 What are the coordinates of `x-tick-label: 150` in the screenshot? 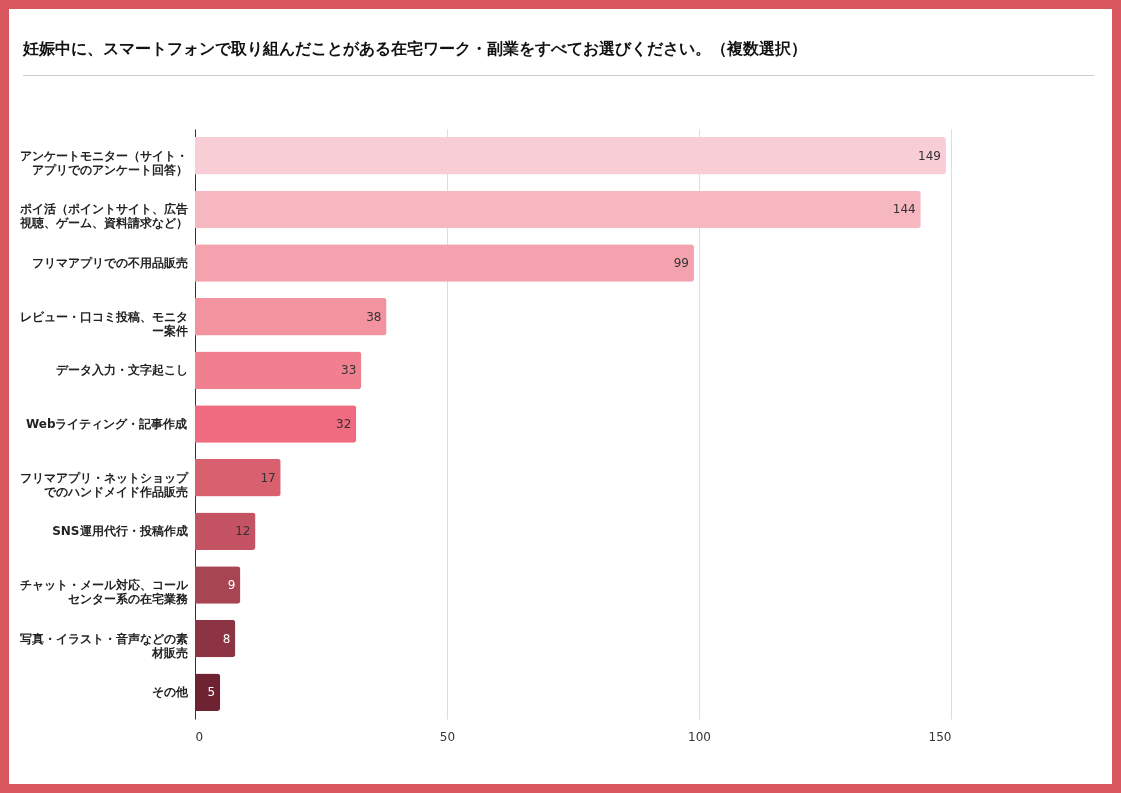 It's located at (940, 736).